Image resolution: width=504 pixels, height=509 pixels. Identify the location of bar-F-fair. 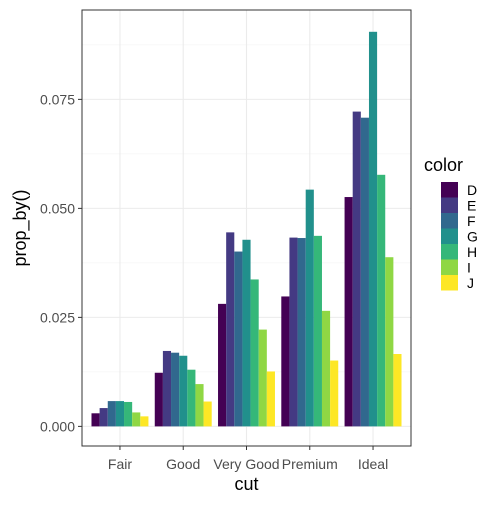
(111, 414).